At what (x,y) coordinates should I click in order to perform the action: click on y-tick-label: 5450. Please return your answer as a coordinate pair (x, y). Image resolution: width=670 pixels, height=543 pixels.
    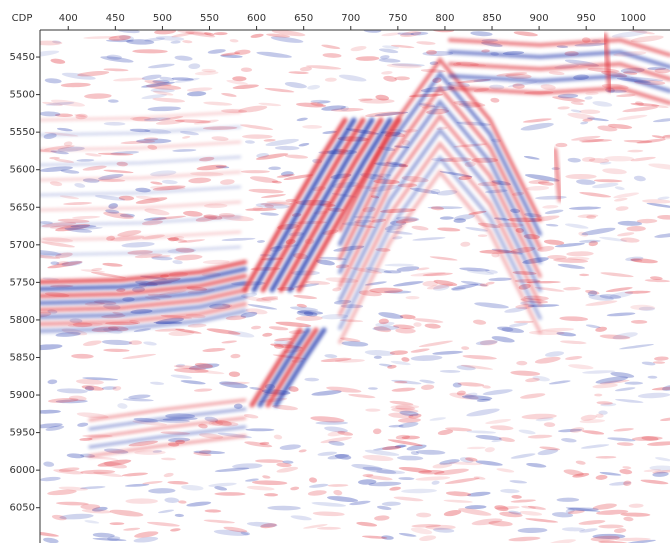
    Looking at the image, I should click on (22, 57).